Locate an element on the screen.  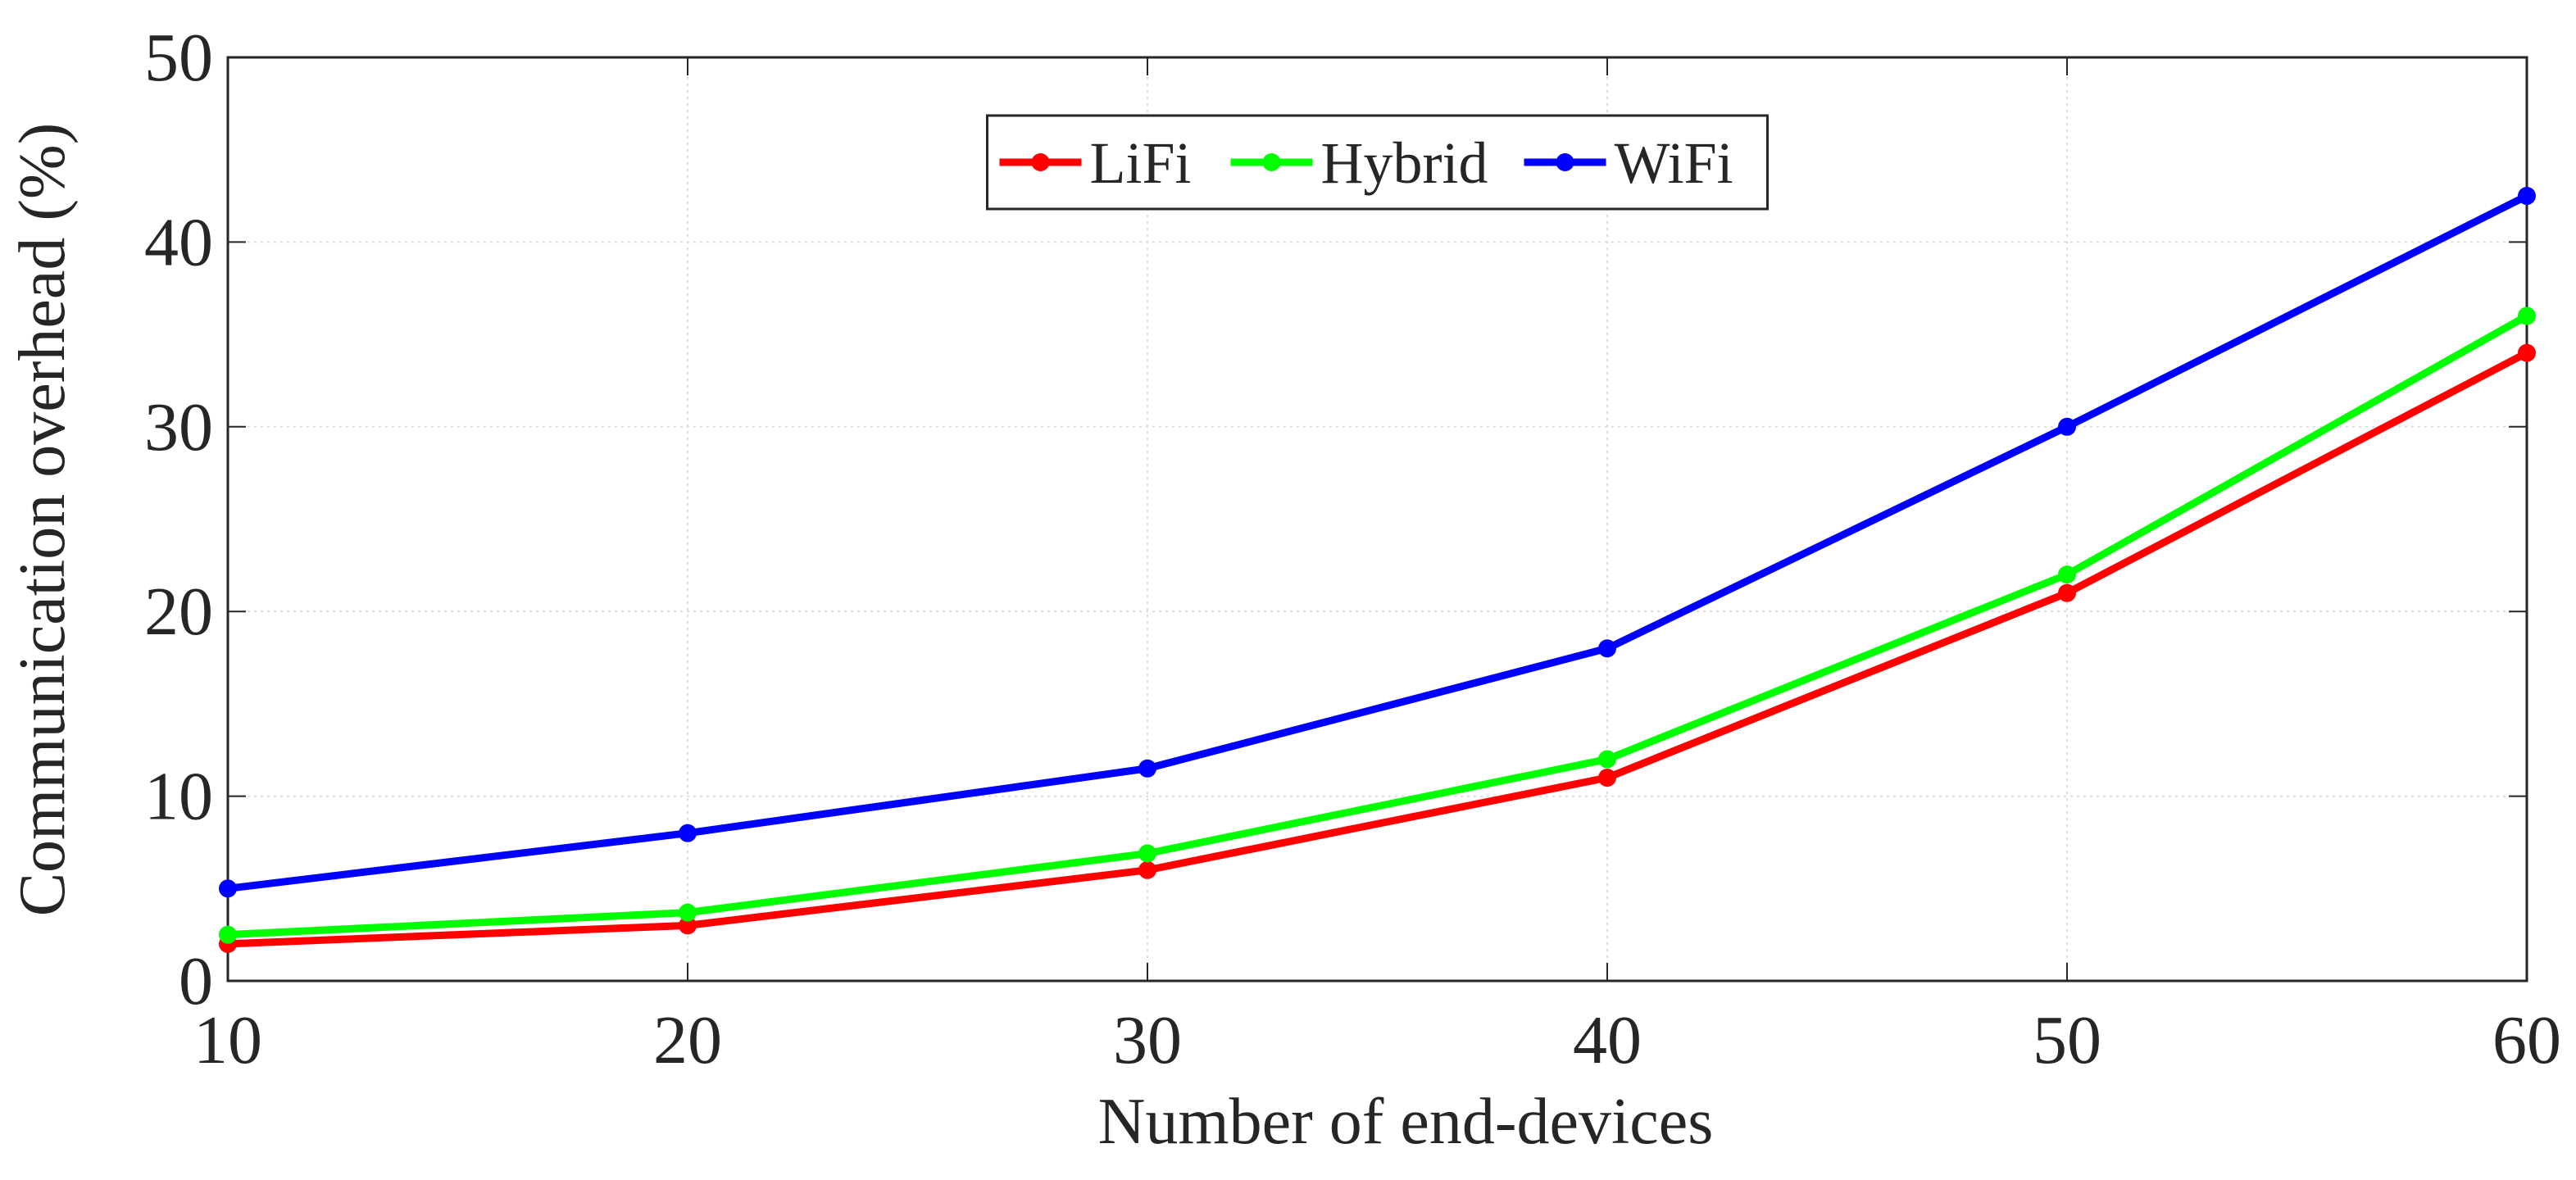
x-axis-label: Number of end-devices is located at coordinates (1406, 1122).